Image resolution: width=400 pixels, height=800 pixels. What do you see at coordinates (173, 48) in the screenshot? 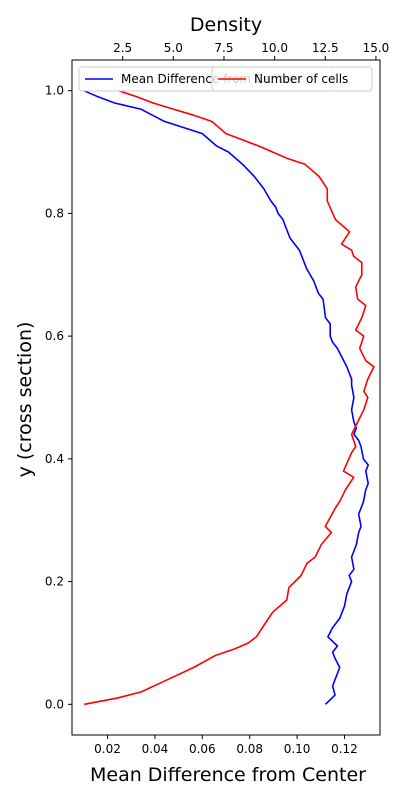
I see `top-tick-label: 5.0` at bounding box center [173, 48].